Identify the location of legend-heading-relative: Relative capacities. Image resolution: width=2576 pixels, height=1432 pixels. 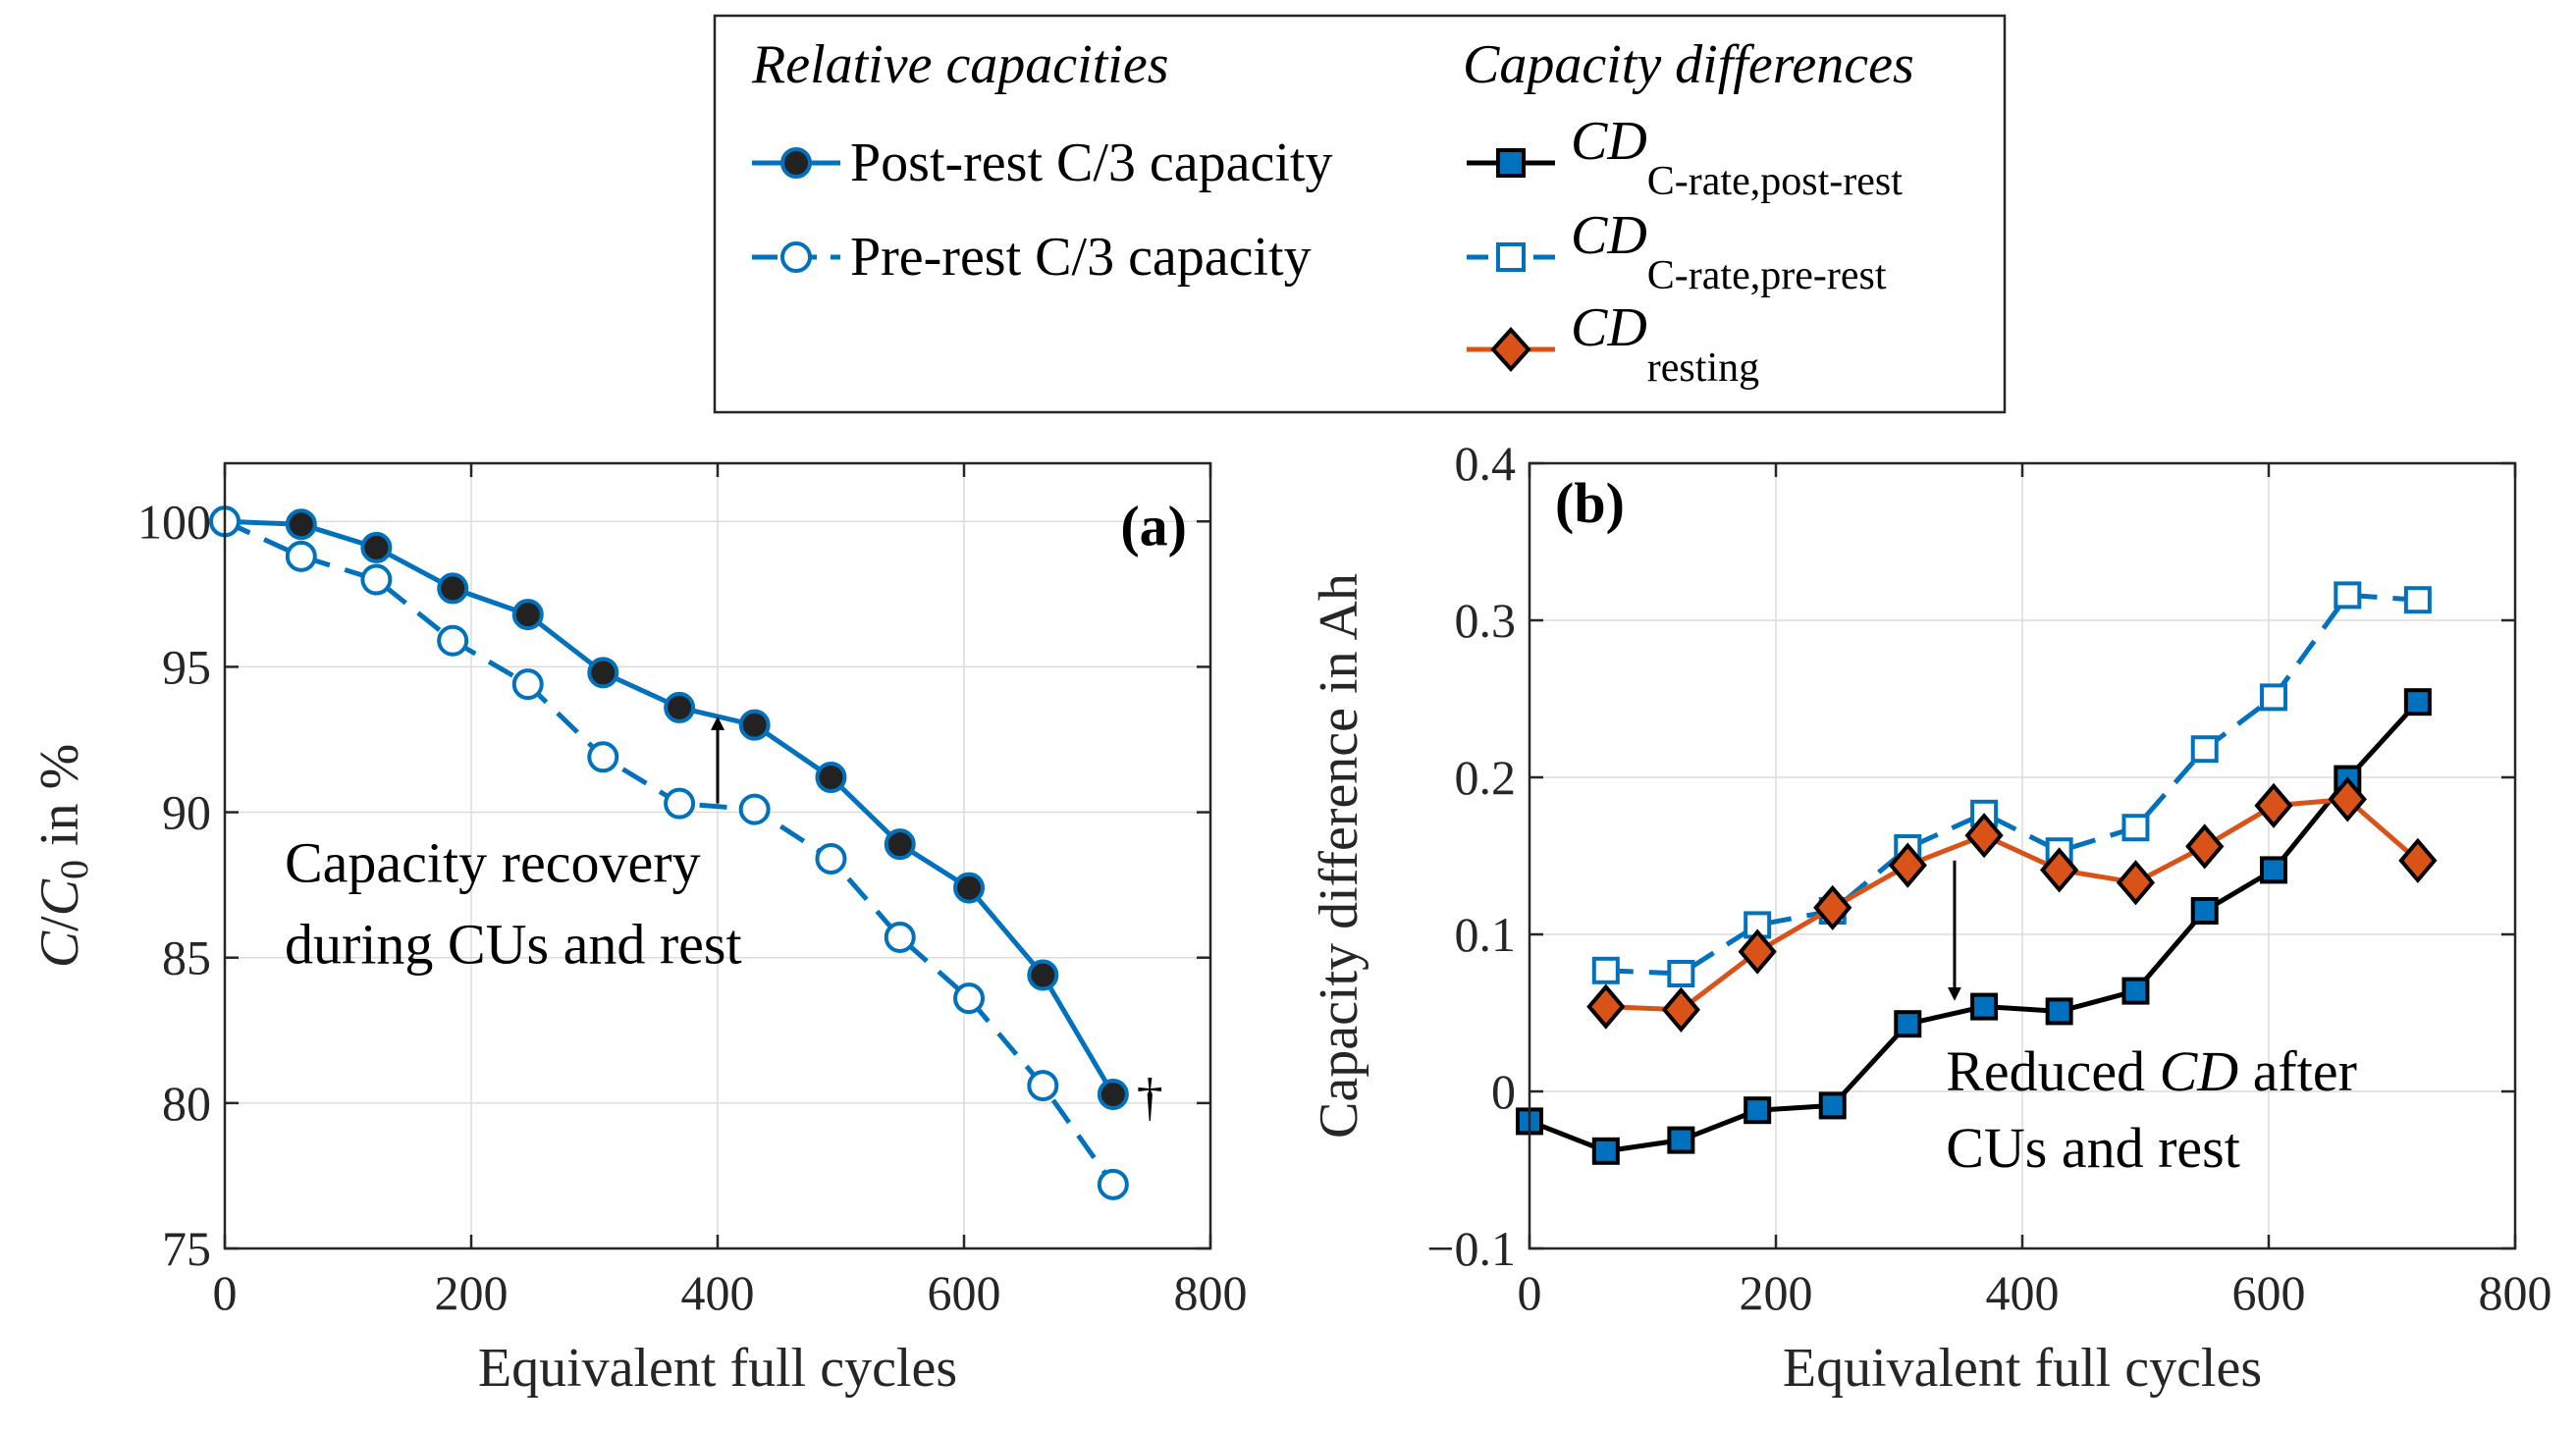
(959, 64).